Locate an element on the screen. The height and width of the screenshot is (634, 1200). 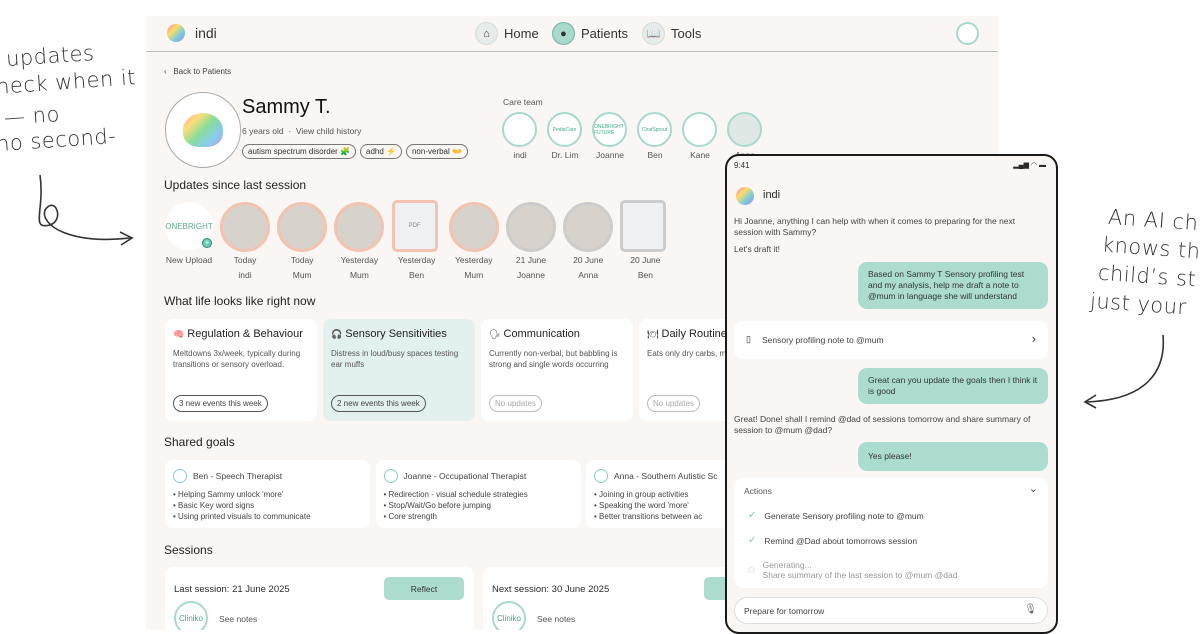
goal-item: Better transitions between ac is located at coordinates (688, 516).